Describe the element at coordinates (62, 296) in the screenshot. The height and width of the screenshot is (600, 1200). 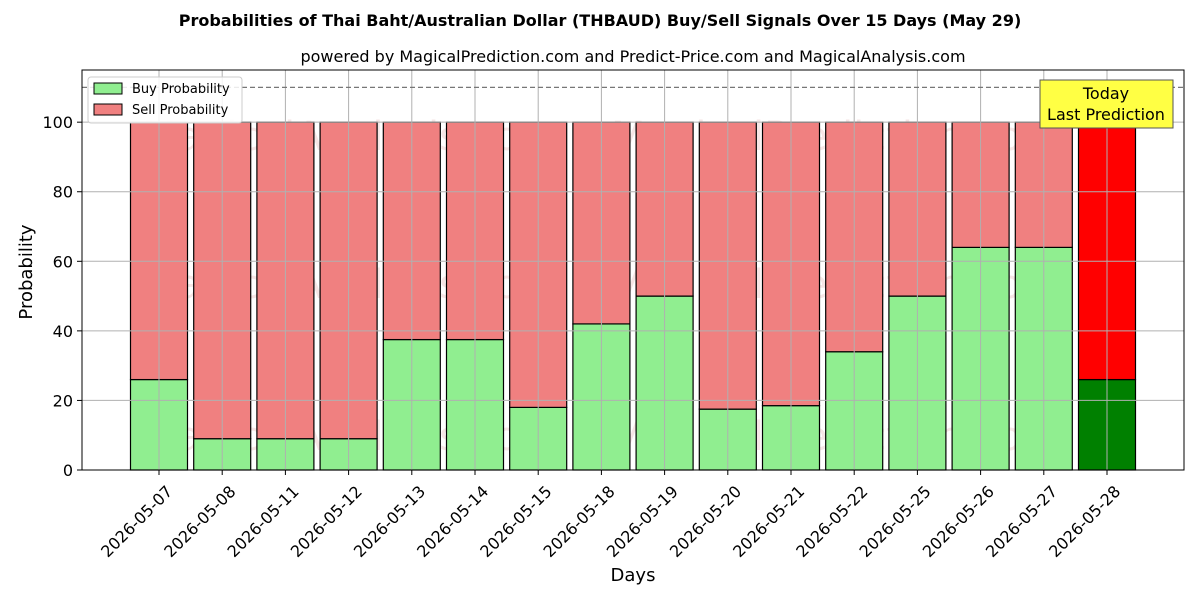
I see `y-axis: 0 20 40 60 80 100` at that location.